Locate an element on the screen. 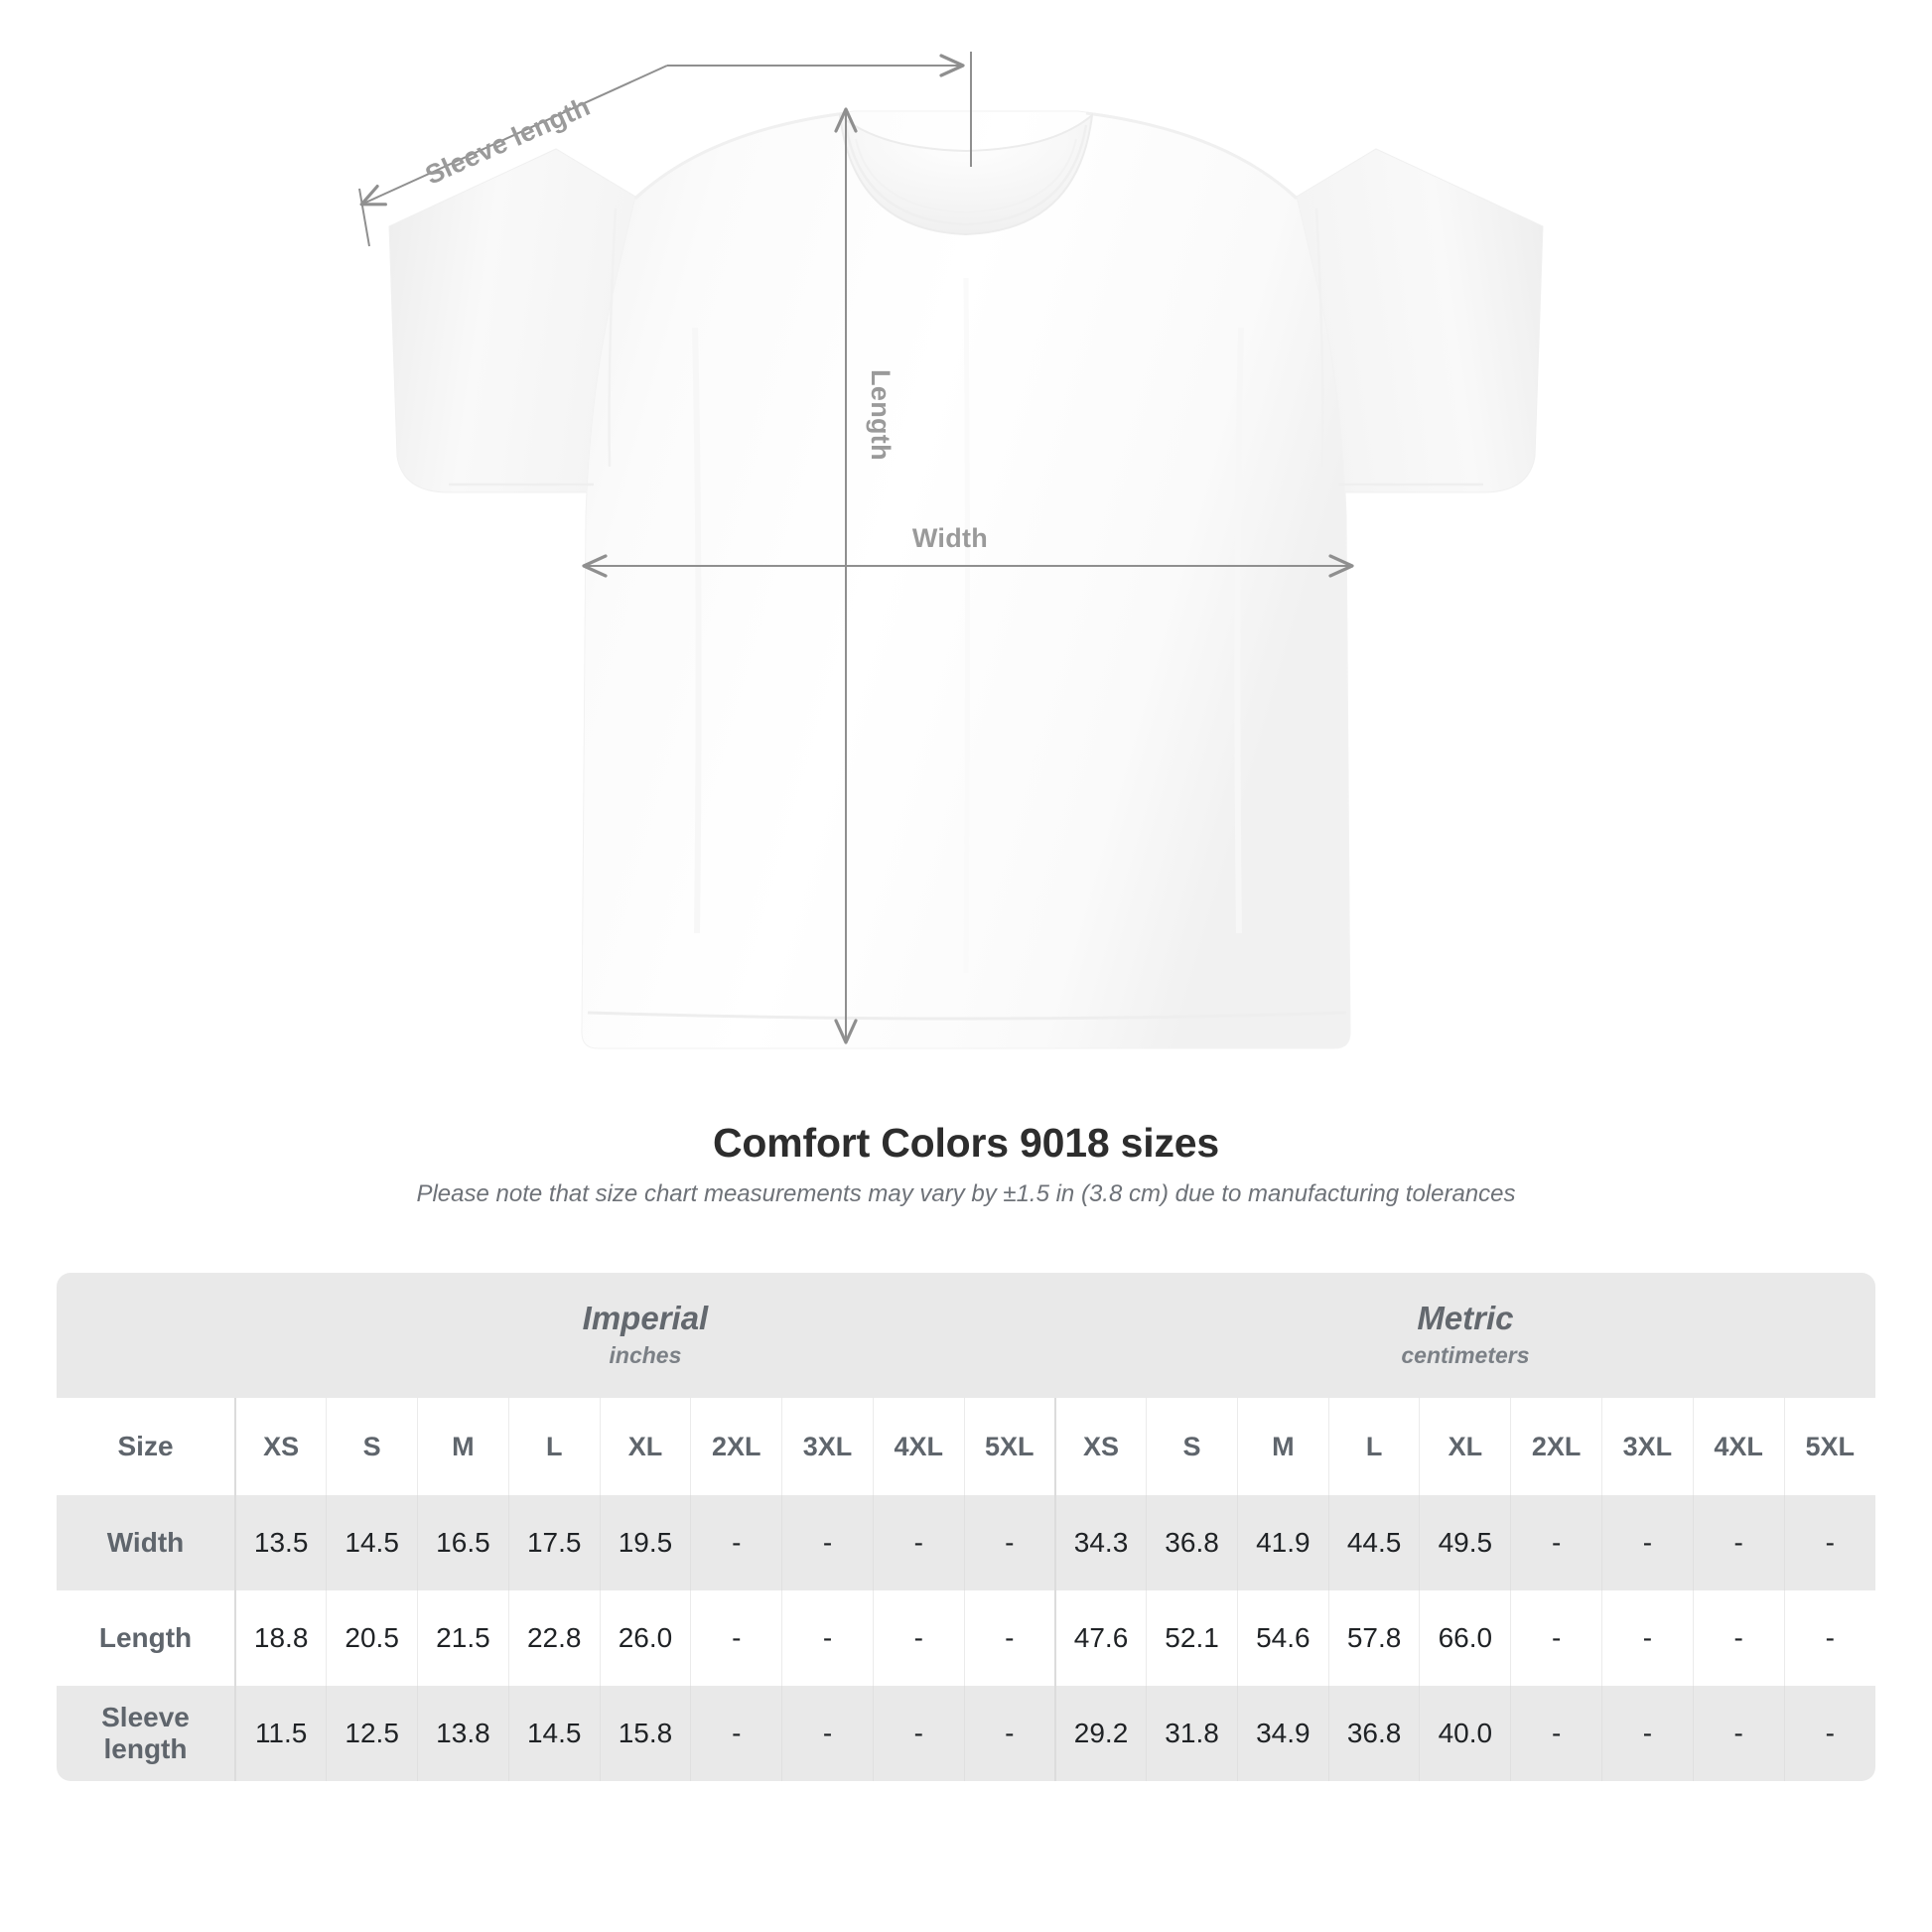 The height and width of the screenshot is (1932, 1932). cell-imperial-width-5xl: - is located at coordinates (1009, 1542).